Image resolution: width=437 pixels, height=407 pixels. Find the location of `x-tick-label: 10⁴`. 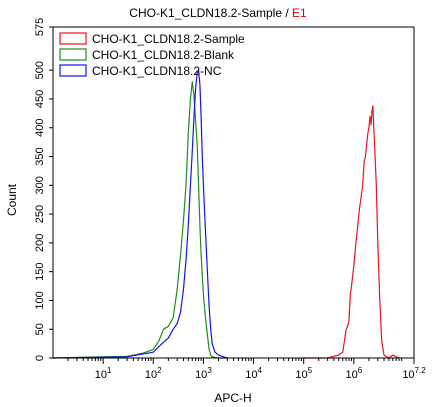

x-tick-label: 10⁴ is located at coordinates (253, 373).